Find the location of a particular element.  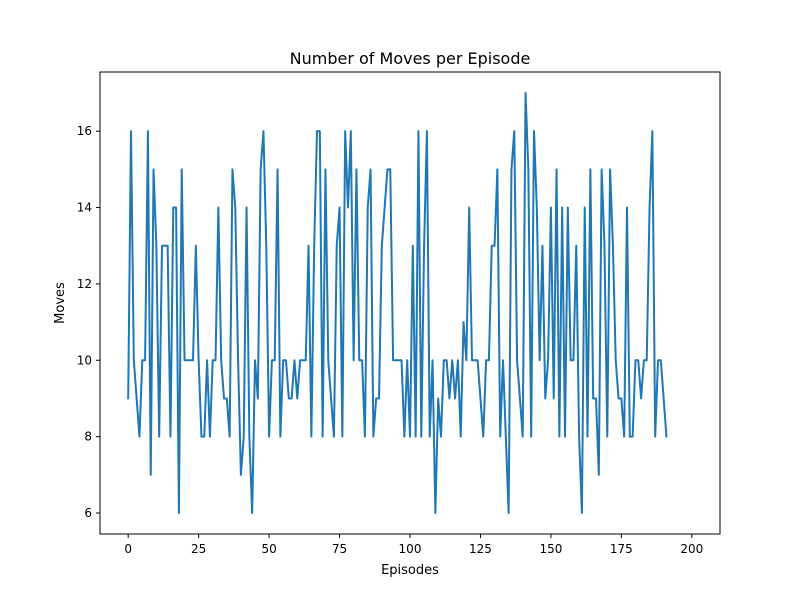

y-tick-label: 8 is located at coordinates (88, 437).